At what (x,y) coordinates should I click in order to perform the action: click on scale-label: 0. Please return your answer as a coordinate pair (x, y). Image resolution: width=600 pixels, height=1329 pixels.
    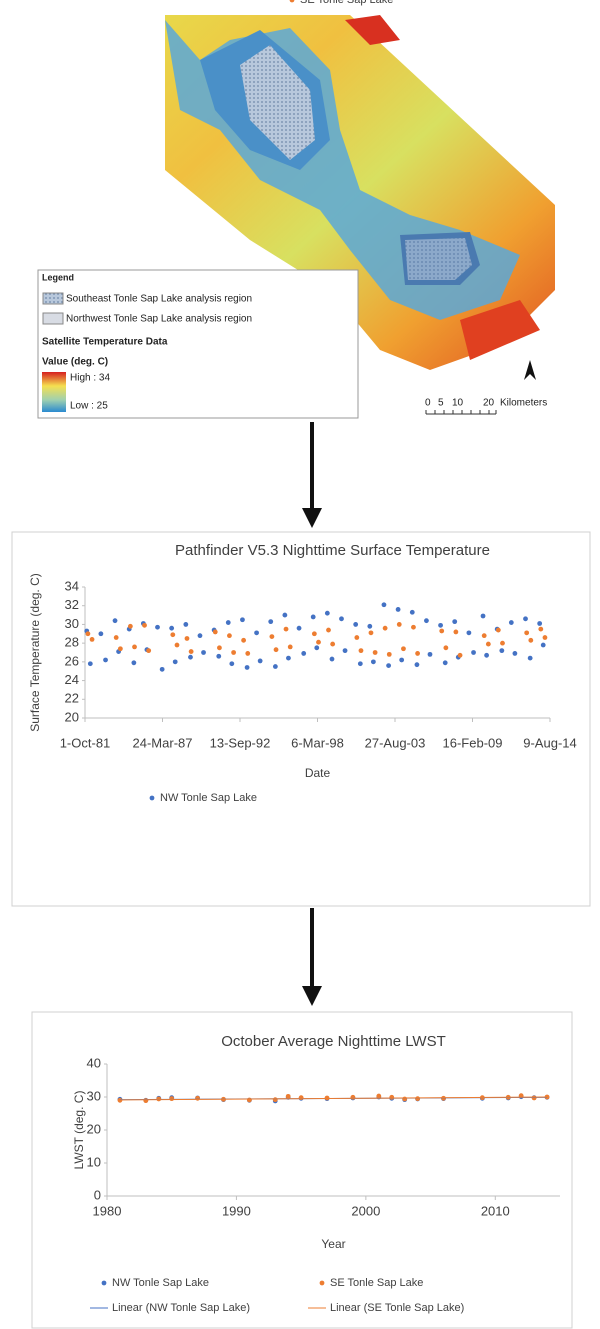
    Looking at the image, I should click on (428, 403).